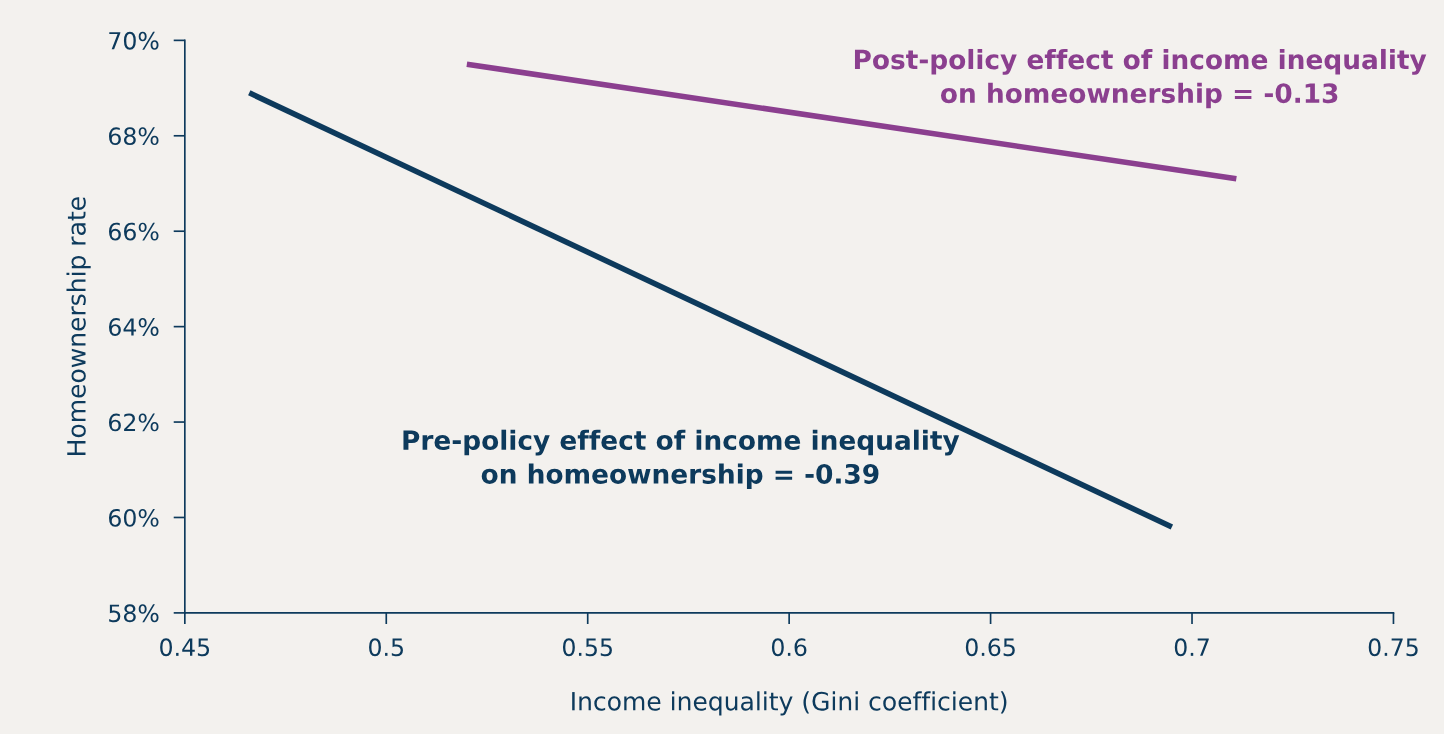 The height and width of the screenshot is (734, 1444). Describe the element at coordinates (134, 517) in the screenshot. I see `y-tick-label: 60%` at that location.